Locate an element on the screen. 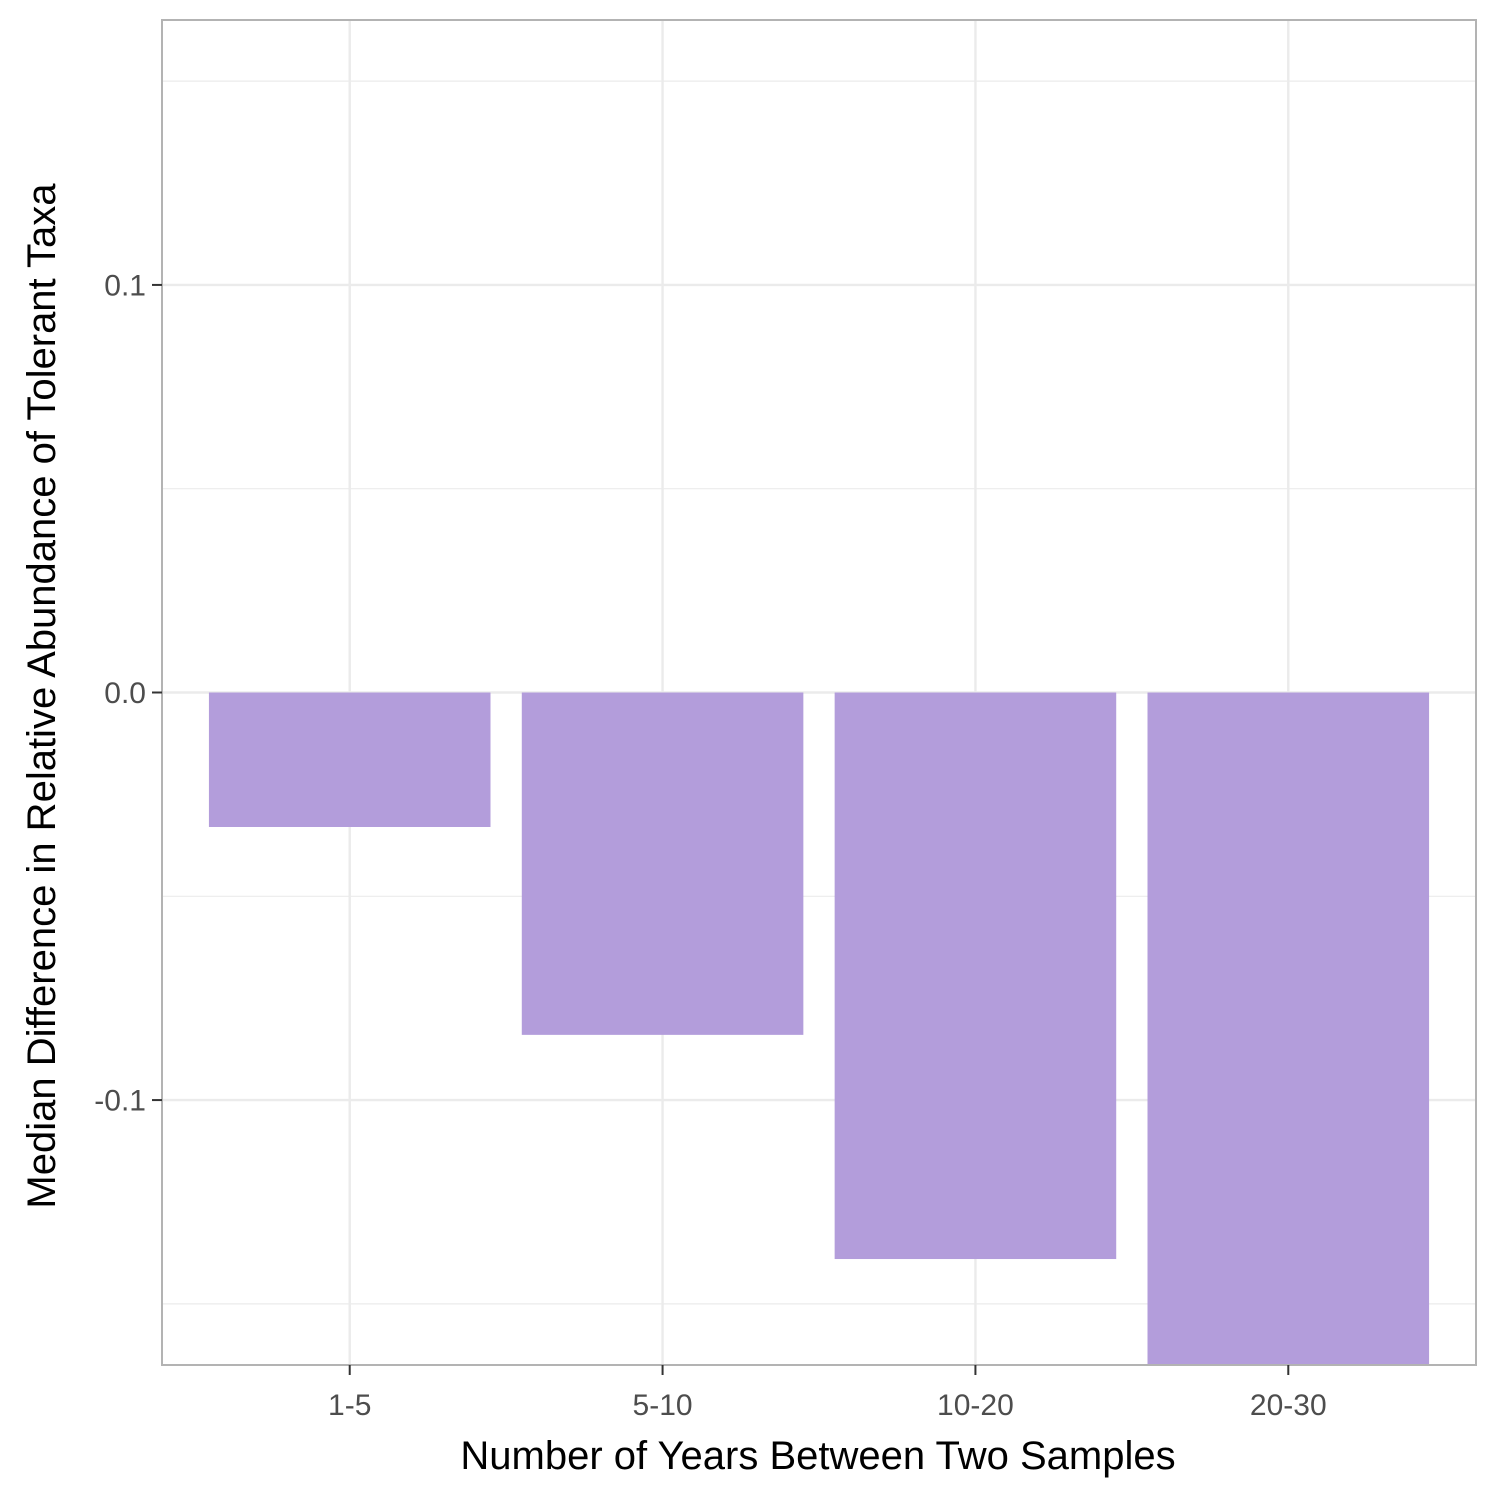 The width and height of the screenshot is (1500, 1500). x-axis-title: Number of Years Between Two Samples is located at coordinates (817, 1456).